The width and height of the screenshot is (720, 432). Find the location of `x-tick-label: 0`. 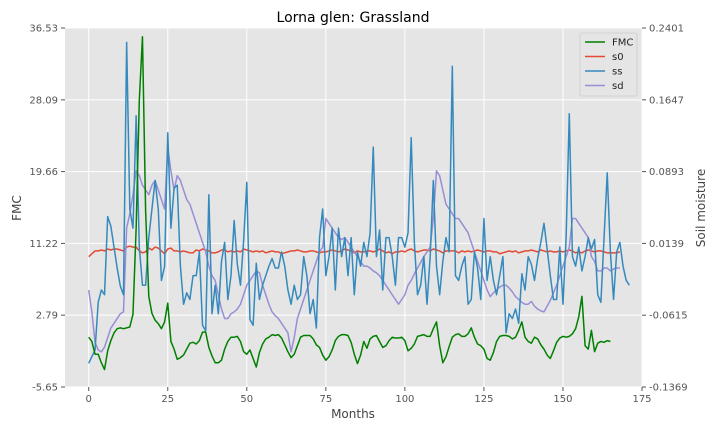

x-tick-label: 0 is located at coordinates (89, 399).